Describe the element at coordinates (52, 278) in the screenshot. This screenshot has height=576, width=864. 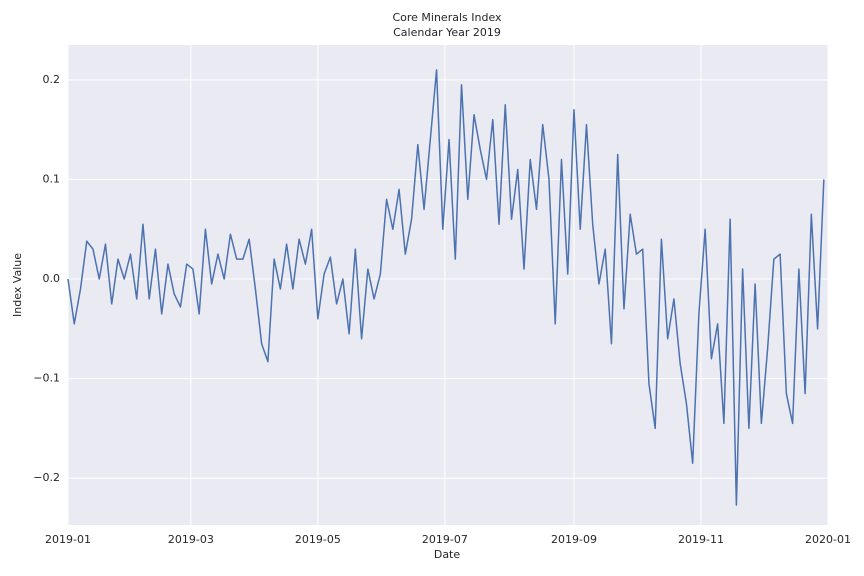
I see `y-tick-label: 0.0` at that location.